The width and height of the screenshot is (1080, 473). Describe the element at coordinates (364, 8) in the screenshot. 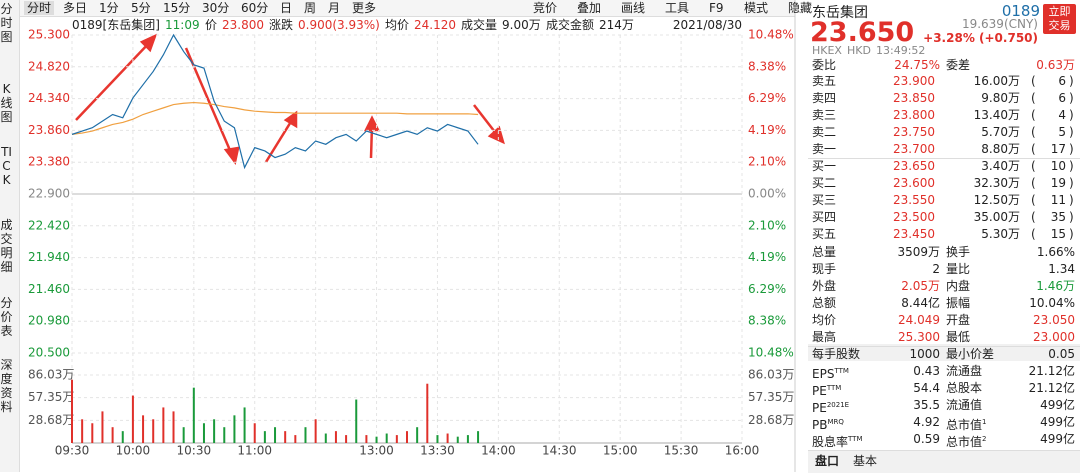

I see `toolbar-tab: 更多` at that location.